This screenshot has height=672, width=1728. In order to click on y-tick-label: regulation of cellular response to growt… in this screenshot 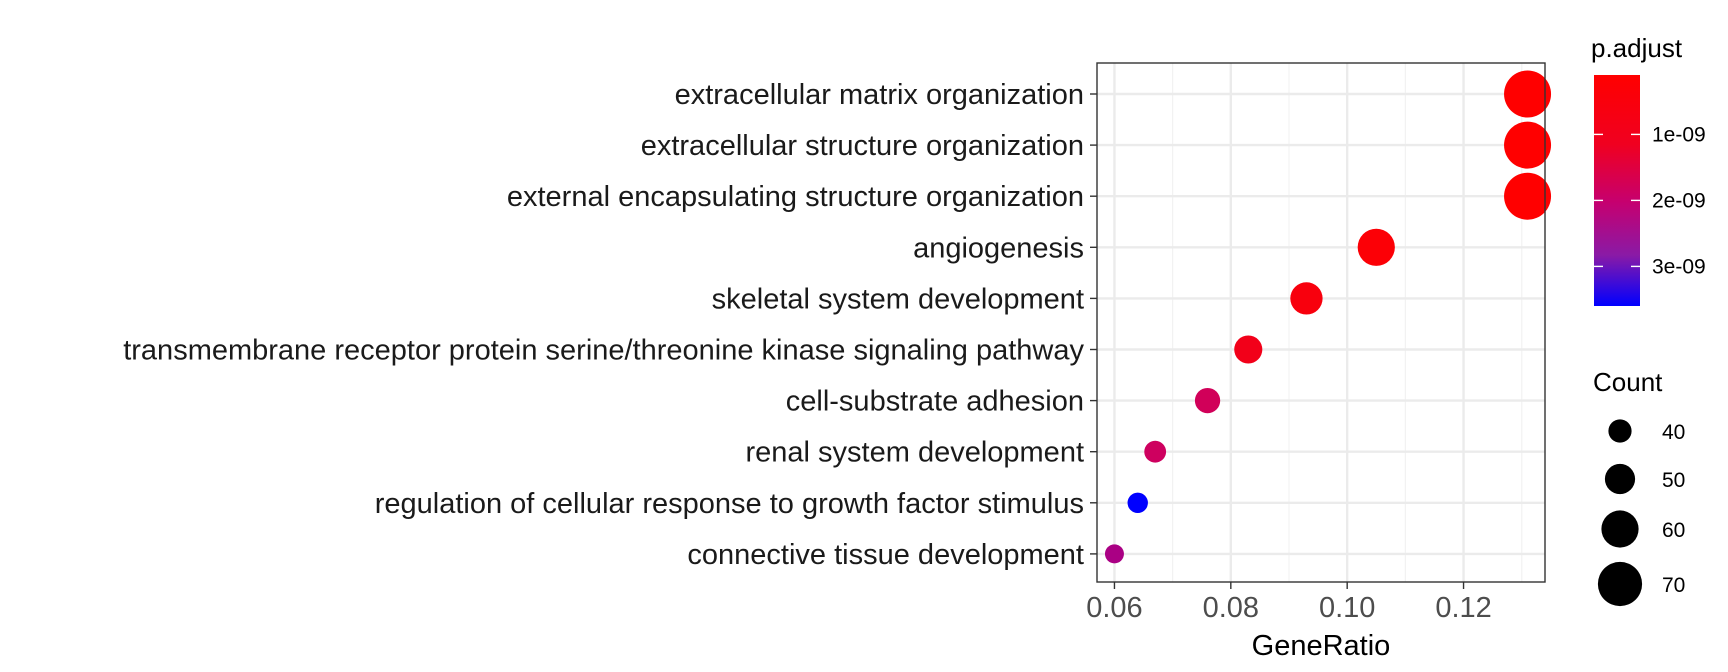, I will do `click(729, 504)`.